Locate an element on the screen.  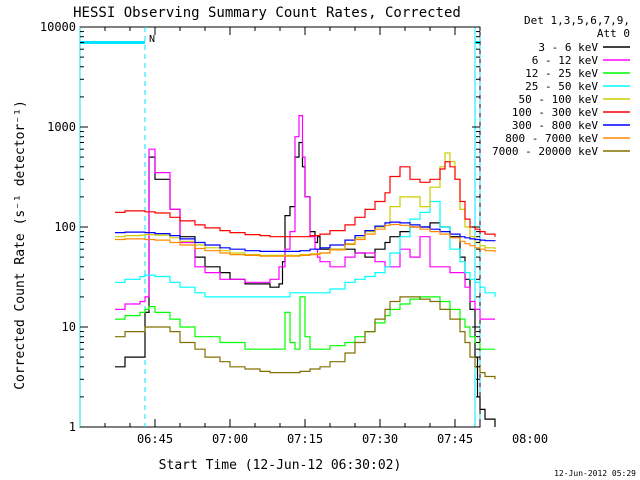
legend-label-3: 25 - 50 keV is located at coordinates (561, 86).